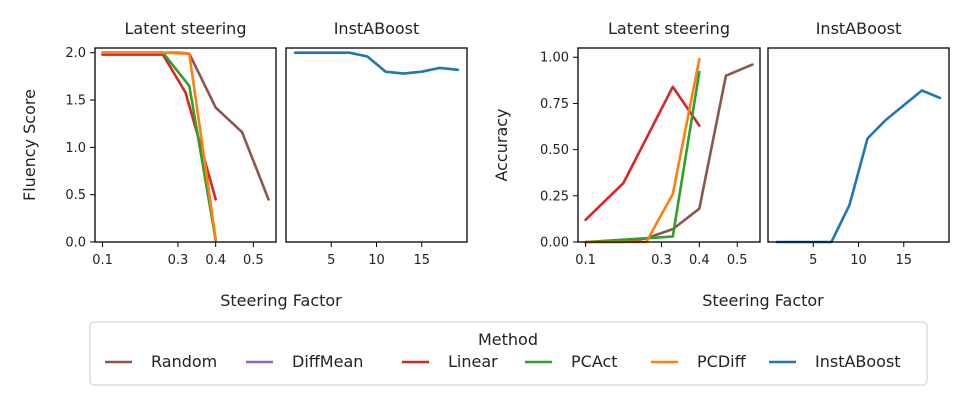 This screenshot has width=969, height=405. I want to click on legend-label: PCAct, so click(594, 361).